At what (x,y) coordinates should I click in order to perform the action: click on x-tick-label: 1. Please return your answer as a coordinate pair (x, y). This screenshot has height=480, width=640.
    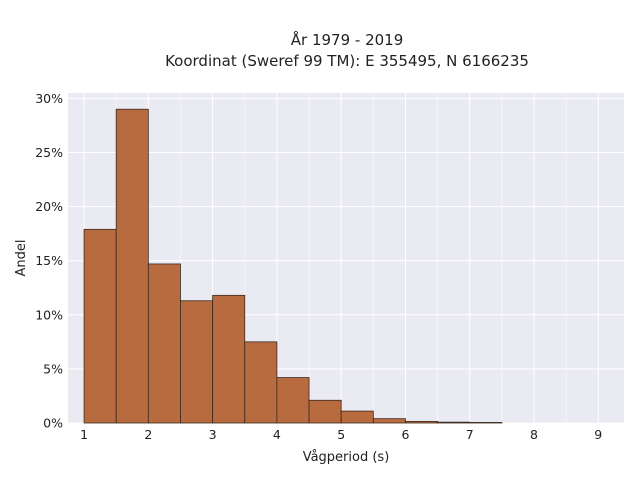
    Looking at the image, I should click on (84, 434).